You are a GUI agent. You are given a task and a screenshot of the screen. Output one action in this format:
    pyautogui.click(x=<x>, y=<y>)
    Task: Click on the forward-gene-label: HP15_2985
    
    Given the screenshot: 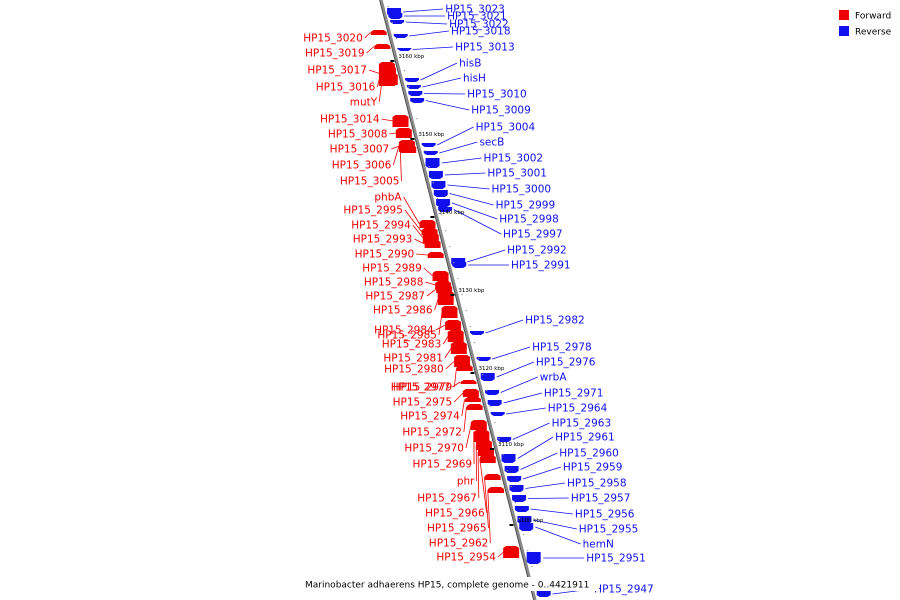 What is the action you would take?
    pyautogui.click(x=407, y=336)
    